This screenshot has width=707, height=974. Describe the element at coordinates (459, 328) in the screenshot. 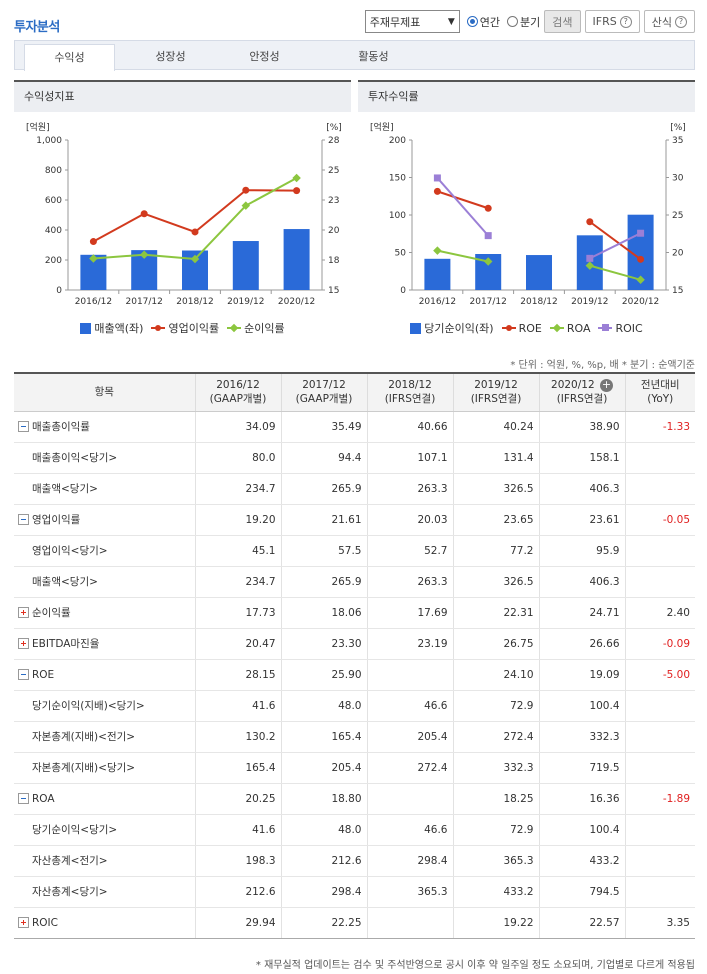

I see `legend-label: 당기순이익(좌)` at that location.